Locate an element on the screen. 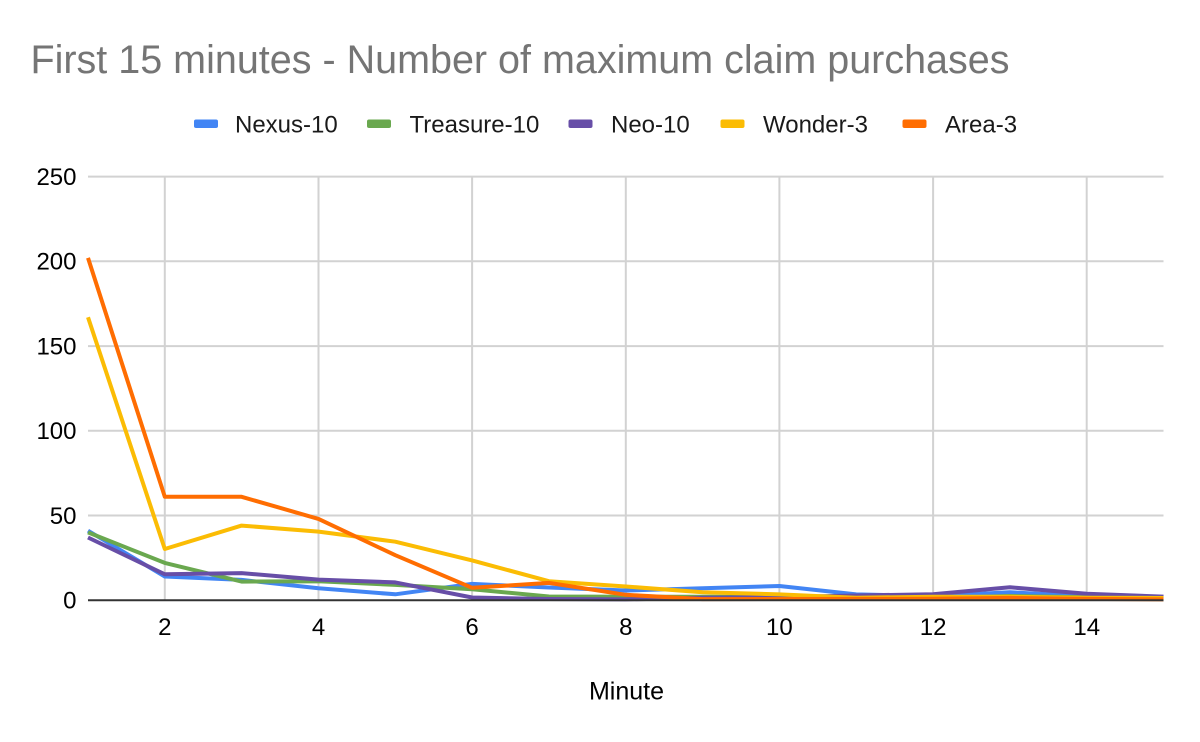 The height and width of the screenshot is (742, 1200). svg-text: 6 is located at coordinates (471, 627).